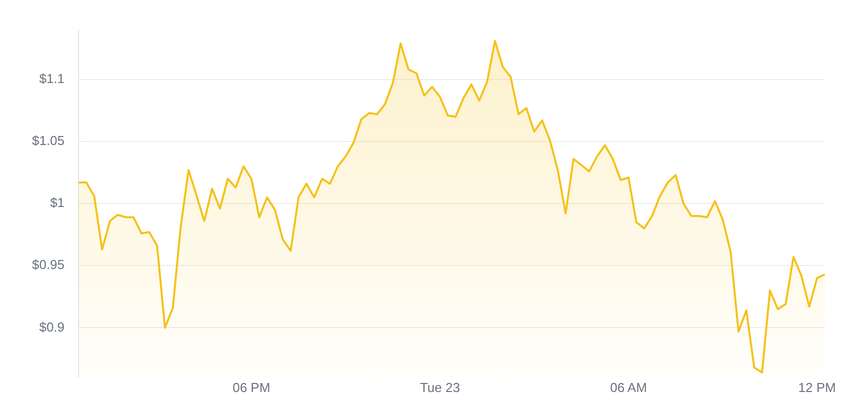 The image size is (847, 413). What do you see at coordinates (52, 78) in the screenshot?
I see `y-tick-label: $1.1` at bounding box center [52, 78].